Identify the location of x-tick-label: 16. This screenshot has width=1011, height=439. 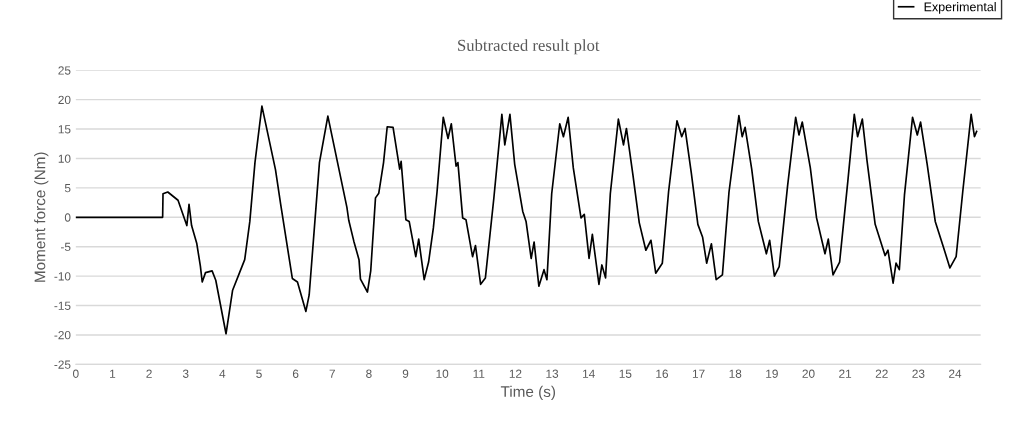
(662, 373).